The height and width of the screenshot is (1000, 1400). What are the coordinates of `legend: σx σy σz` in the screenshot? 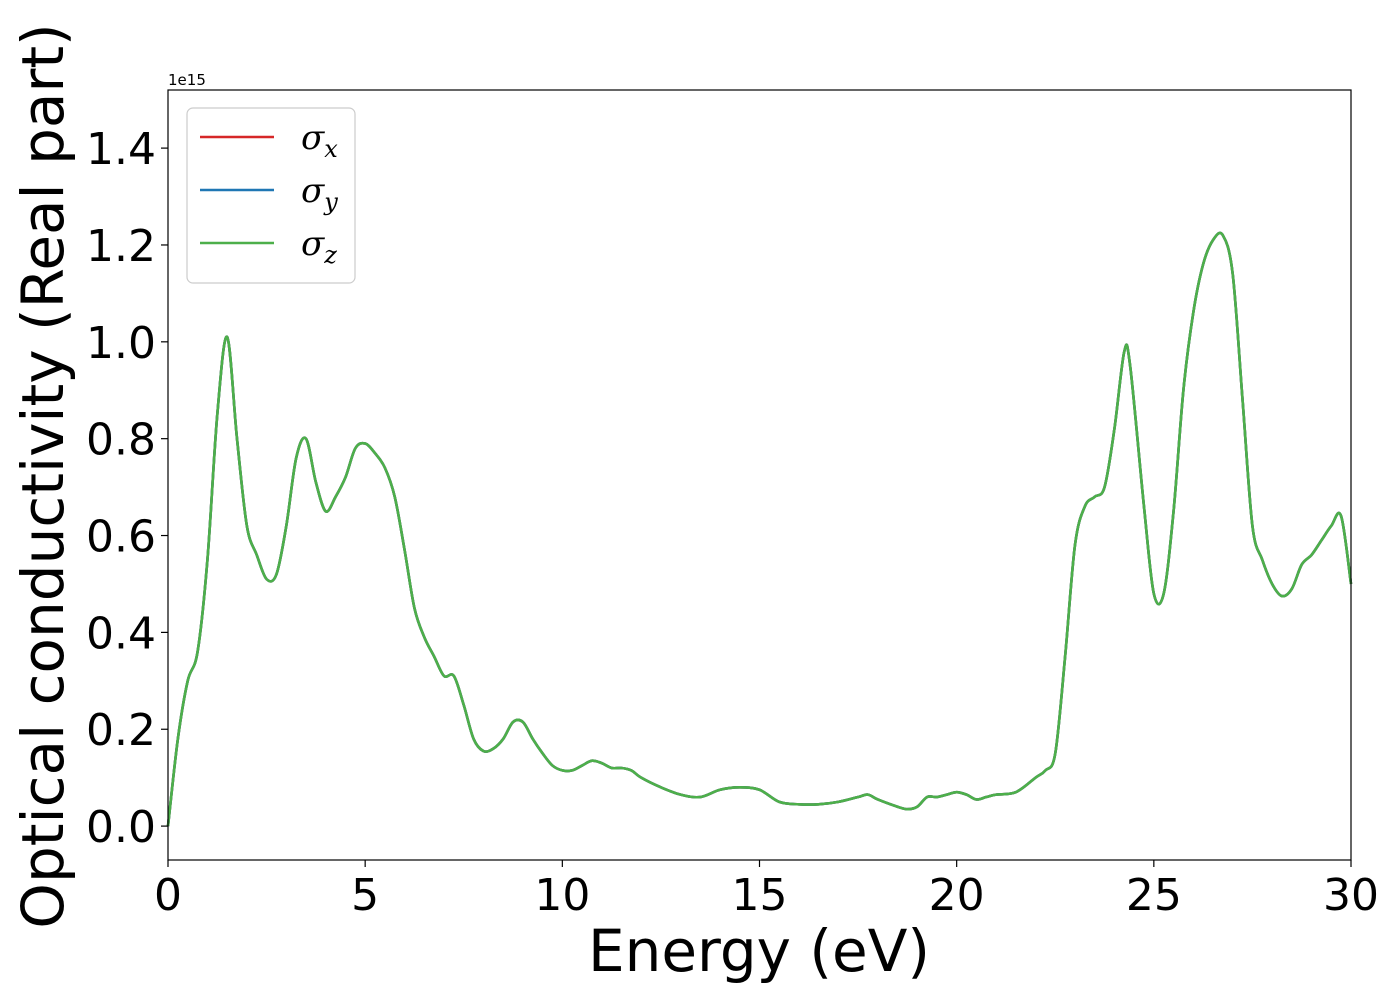 It's located at (271, 195).